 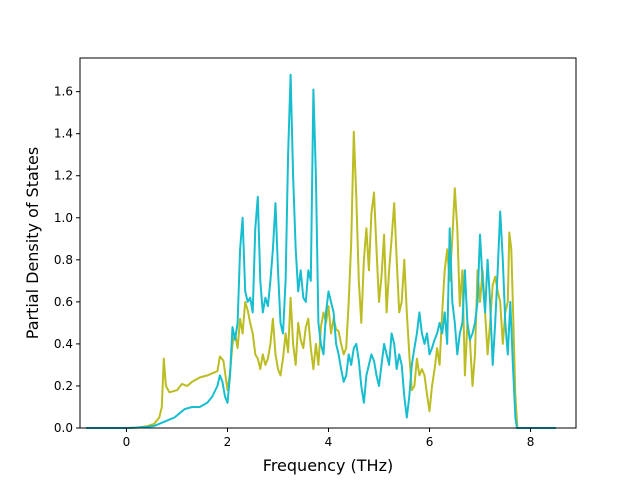 I want to click on y-tick-label: 0.4, so click(x=63, y=344).